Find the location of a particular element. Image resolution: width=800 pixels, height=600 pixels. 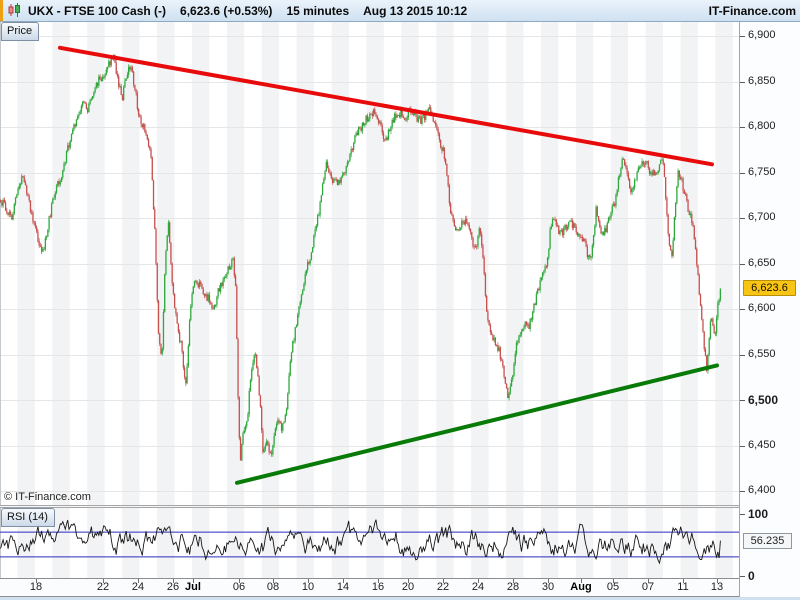

time-axis-label: 11 is located at coordinates (683, 587).